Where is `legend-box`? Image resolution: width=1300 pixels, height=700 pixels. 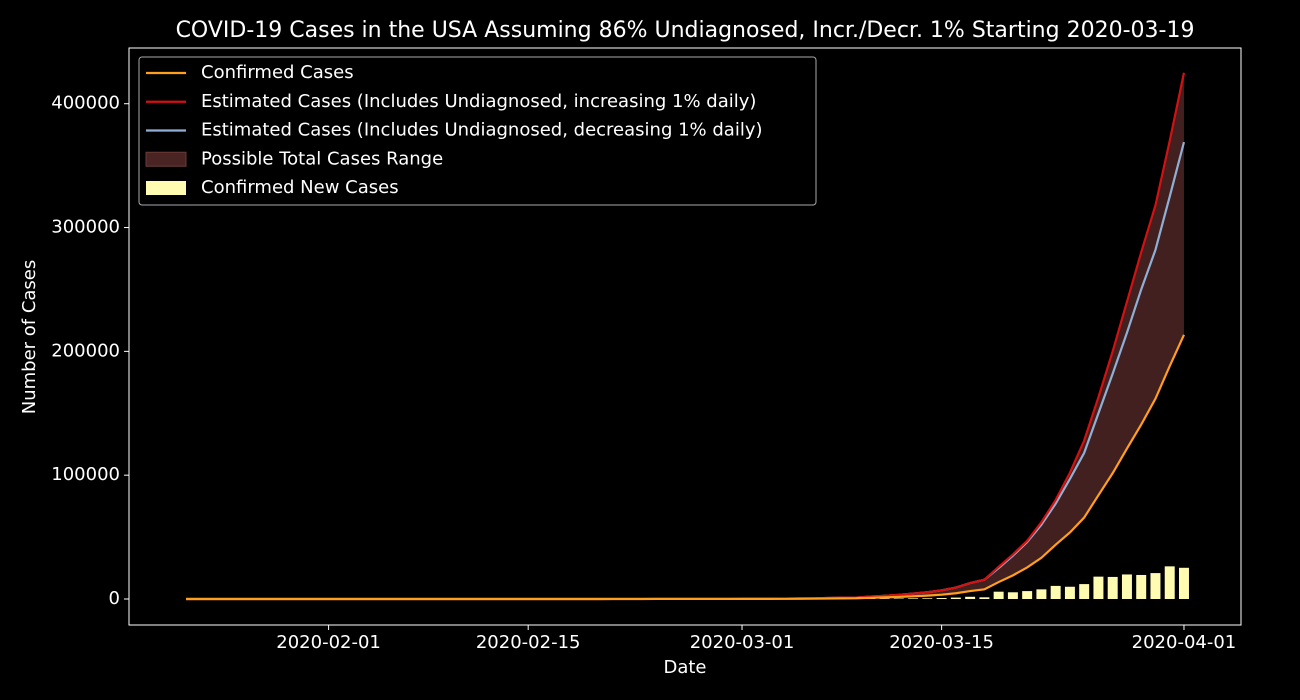 legend-box is located at coordinates (477, 131).